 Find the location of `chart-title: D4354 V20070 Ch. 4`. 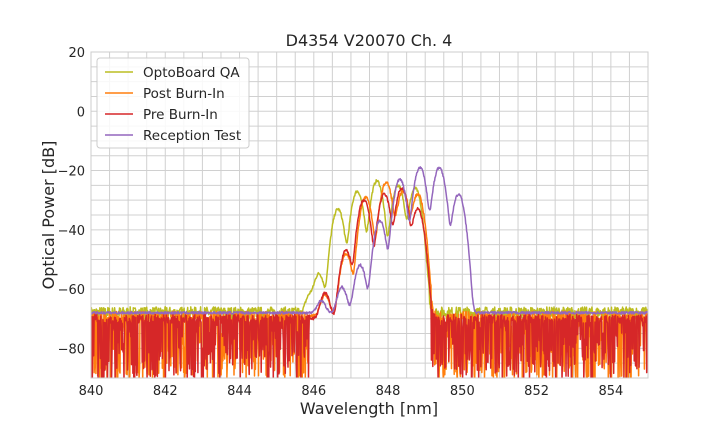

chart-title: D4354 V20070 Ch. 4 is located at coordinates (369, 40).